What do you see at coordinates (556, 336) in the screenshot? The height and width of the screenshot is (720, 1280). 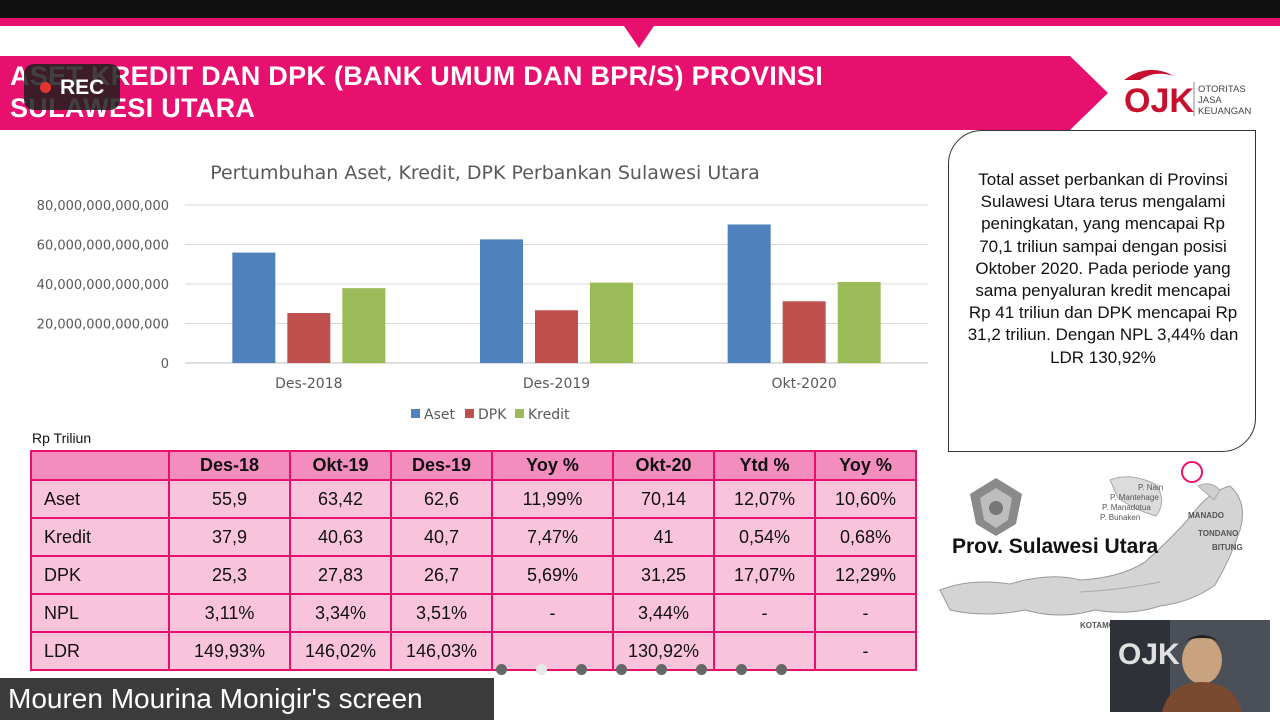 I see `chart-bar-dpk-des-2019` at bounding box center [556, 336].